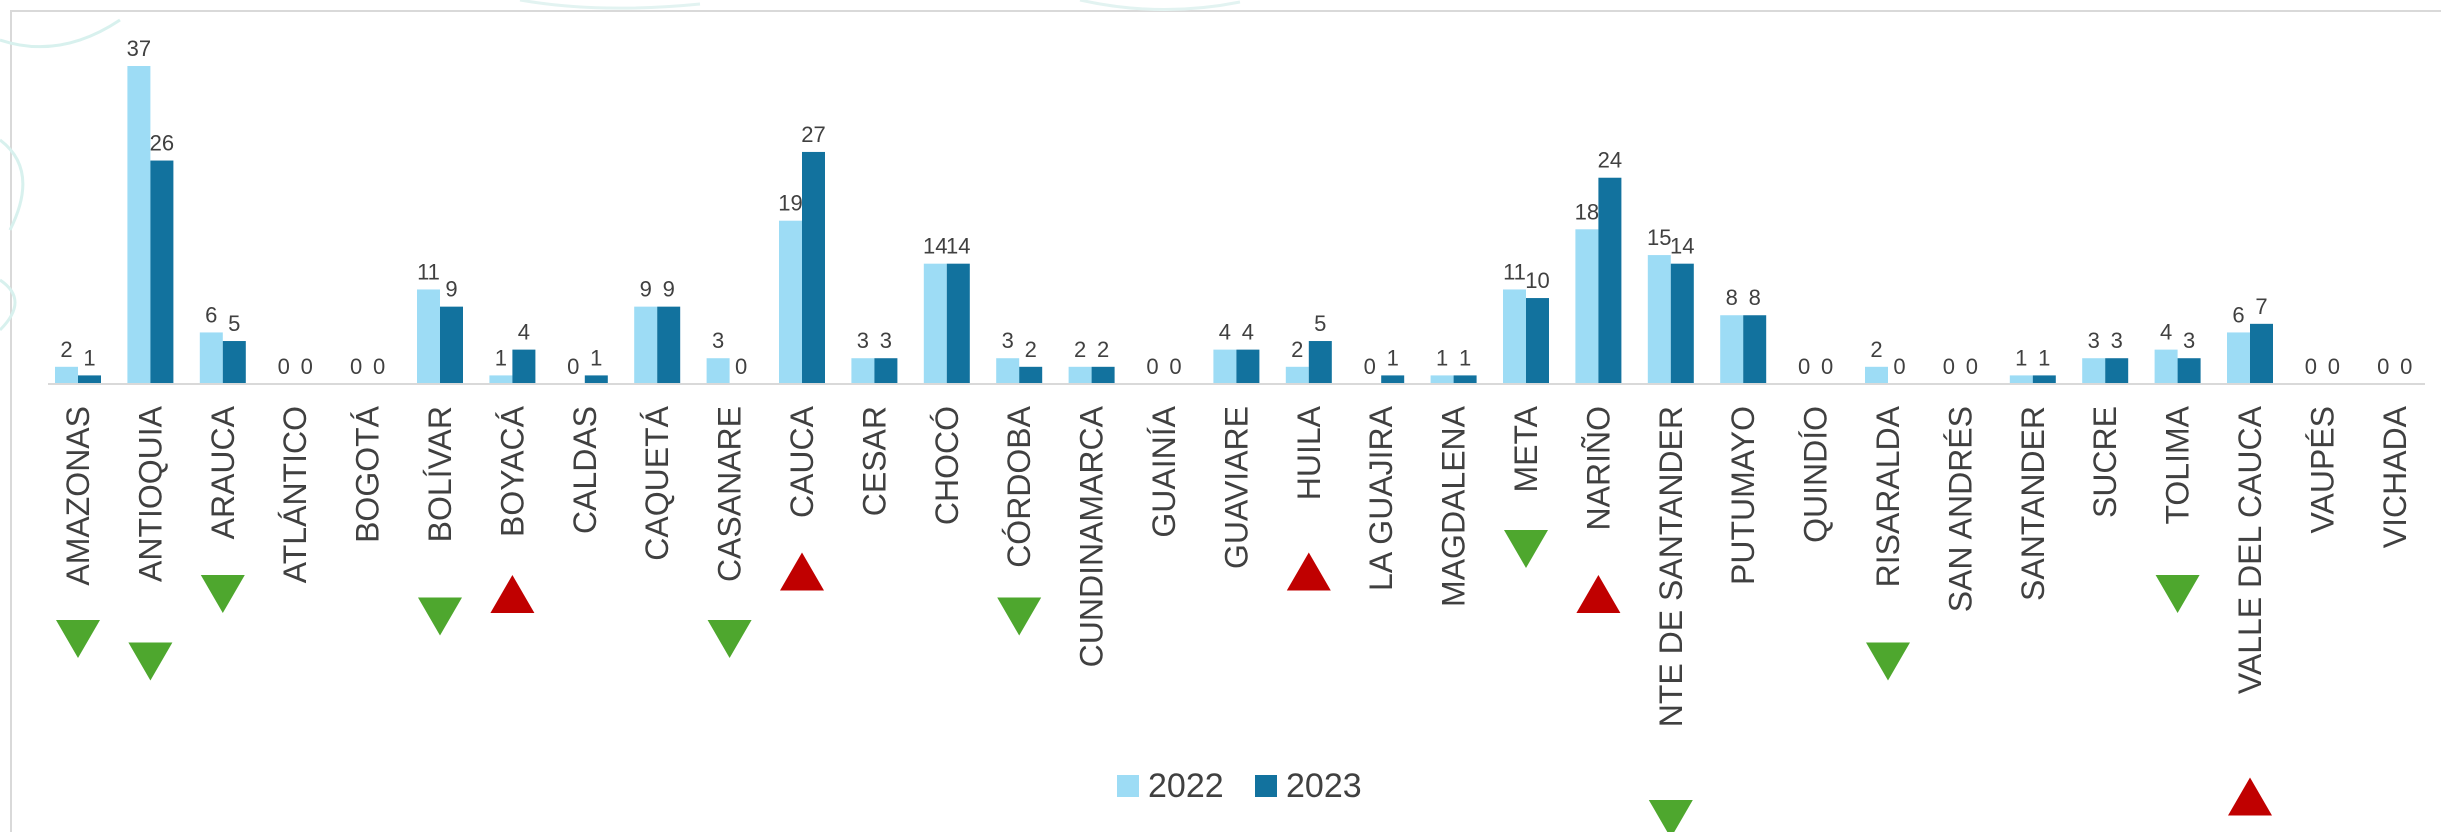  What do you see at coordinates (718, 371) in the screenshot?
I see `bar-2022-casanare` at bounding box center [718, 371].